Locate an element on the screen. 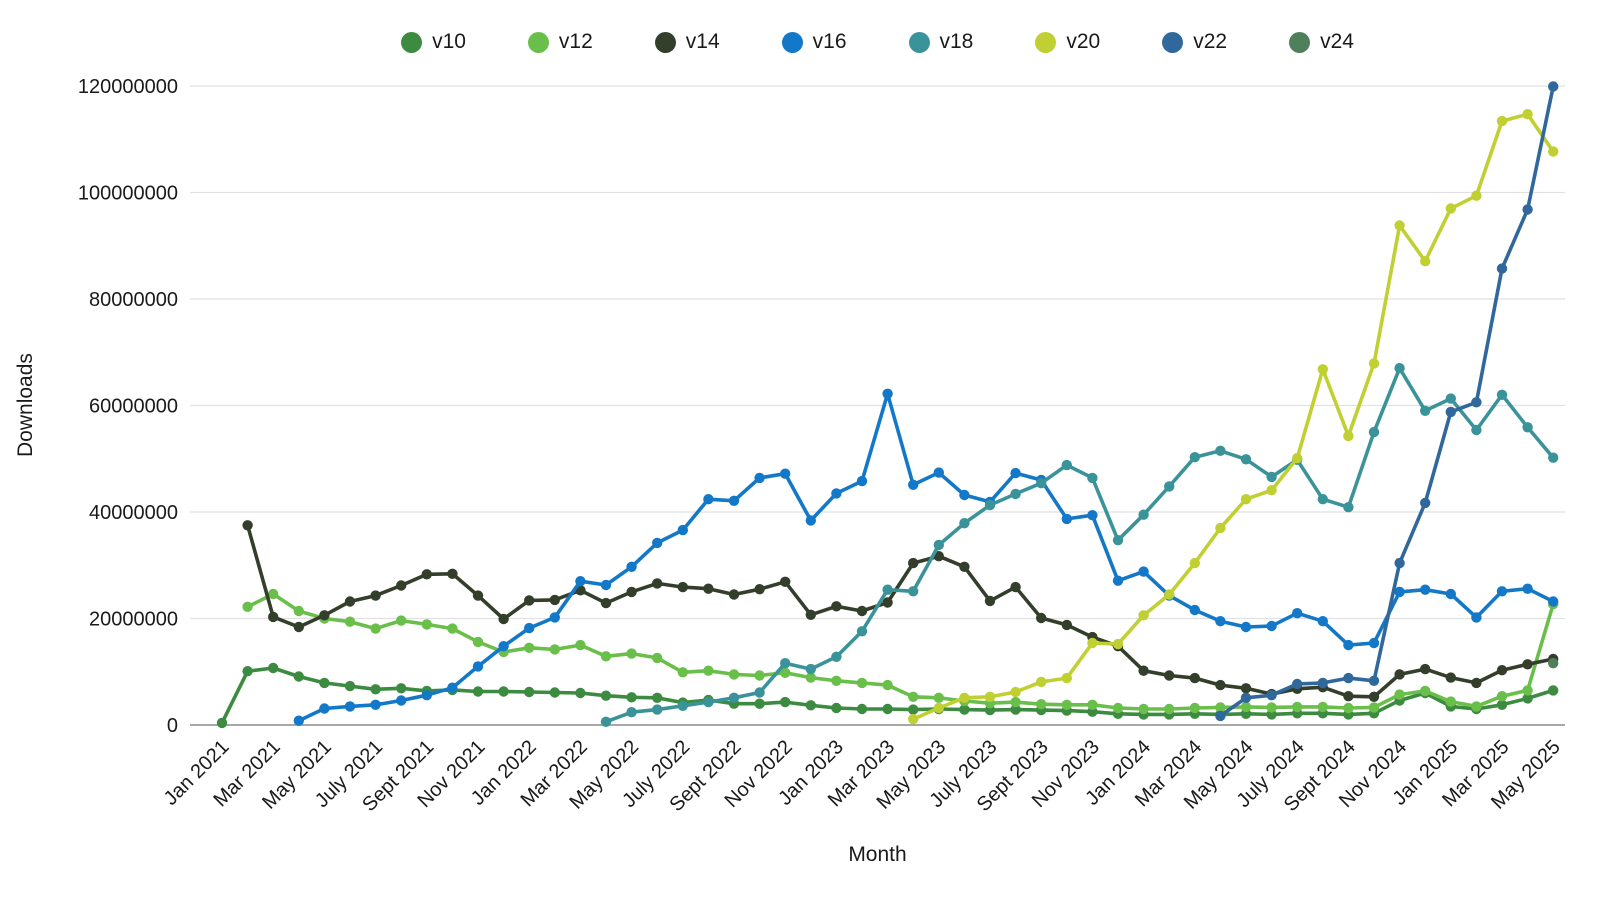  y-axis-title: Downloads is located at coordinates (25, 405).